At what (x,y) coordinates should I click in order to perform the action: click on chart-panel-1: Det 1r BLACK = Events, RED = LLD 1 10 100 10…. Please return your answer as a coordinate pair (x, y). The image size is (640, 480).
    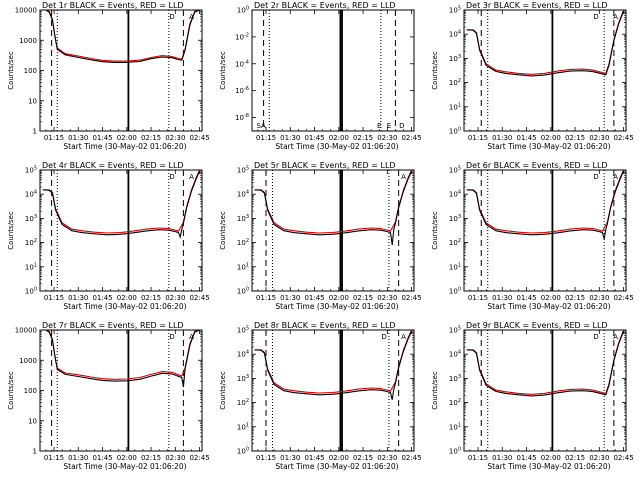
    Looking at the image, I should click on (108, 76).